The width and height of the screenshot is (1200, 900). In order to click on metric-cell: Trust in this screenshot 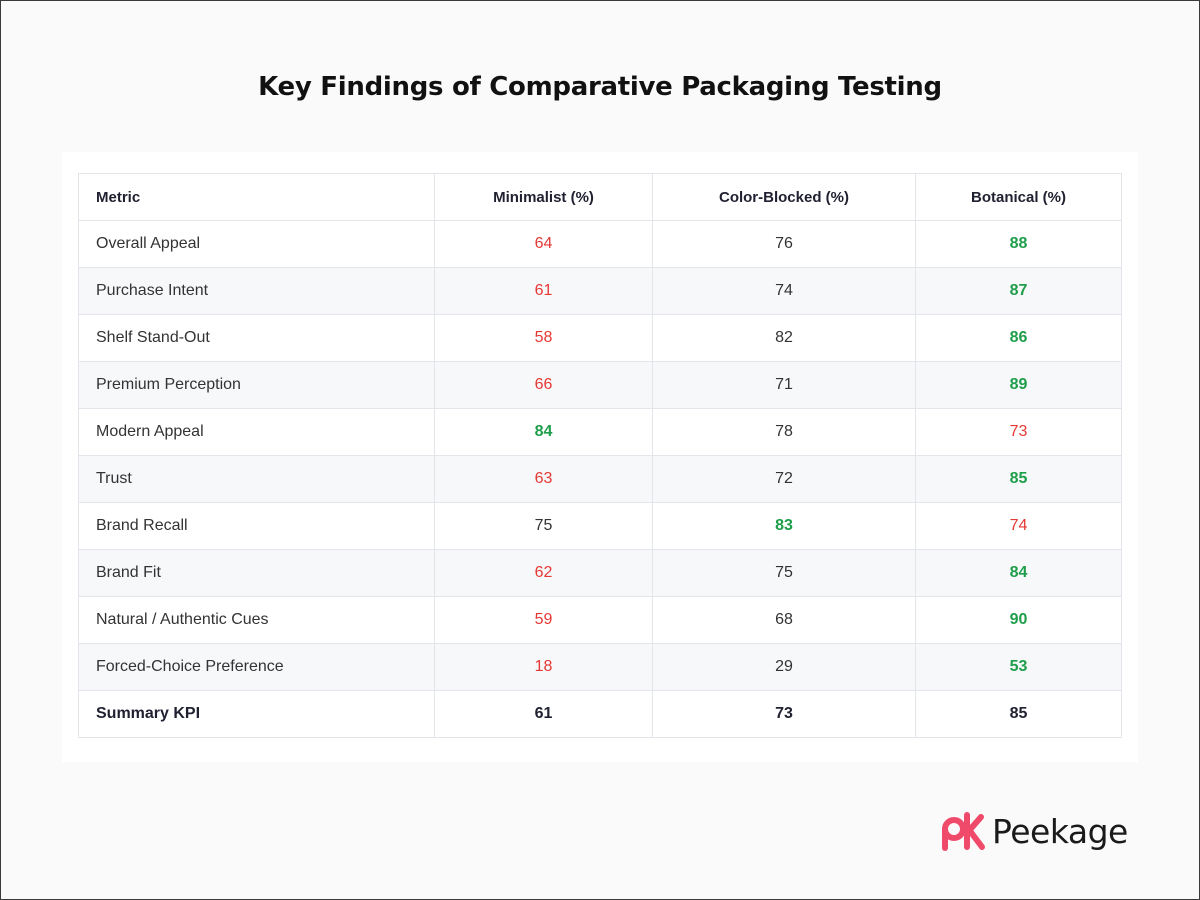, I will do `click(256, 479)`.